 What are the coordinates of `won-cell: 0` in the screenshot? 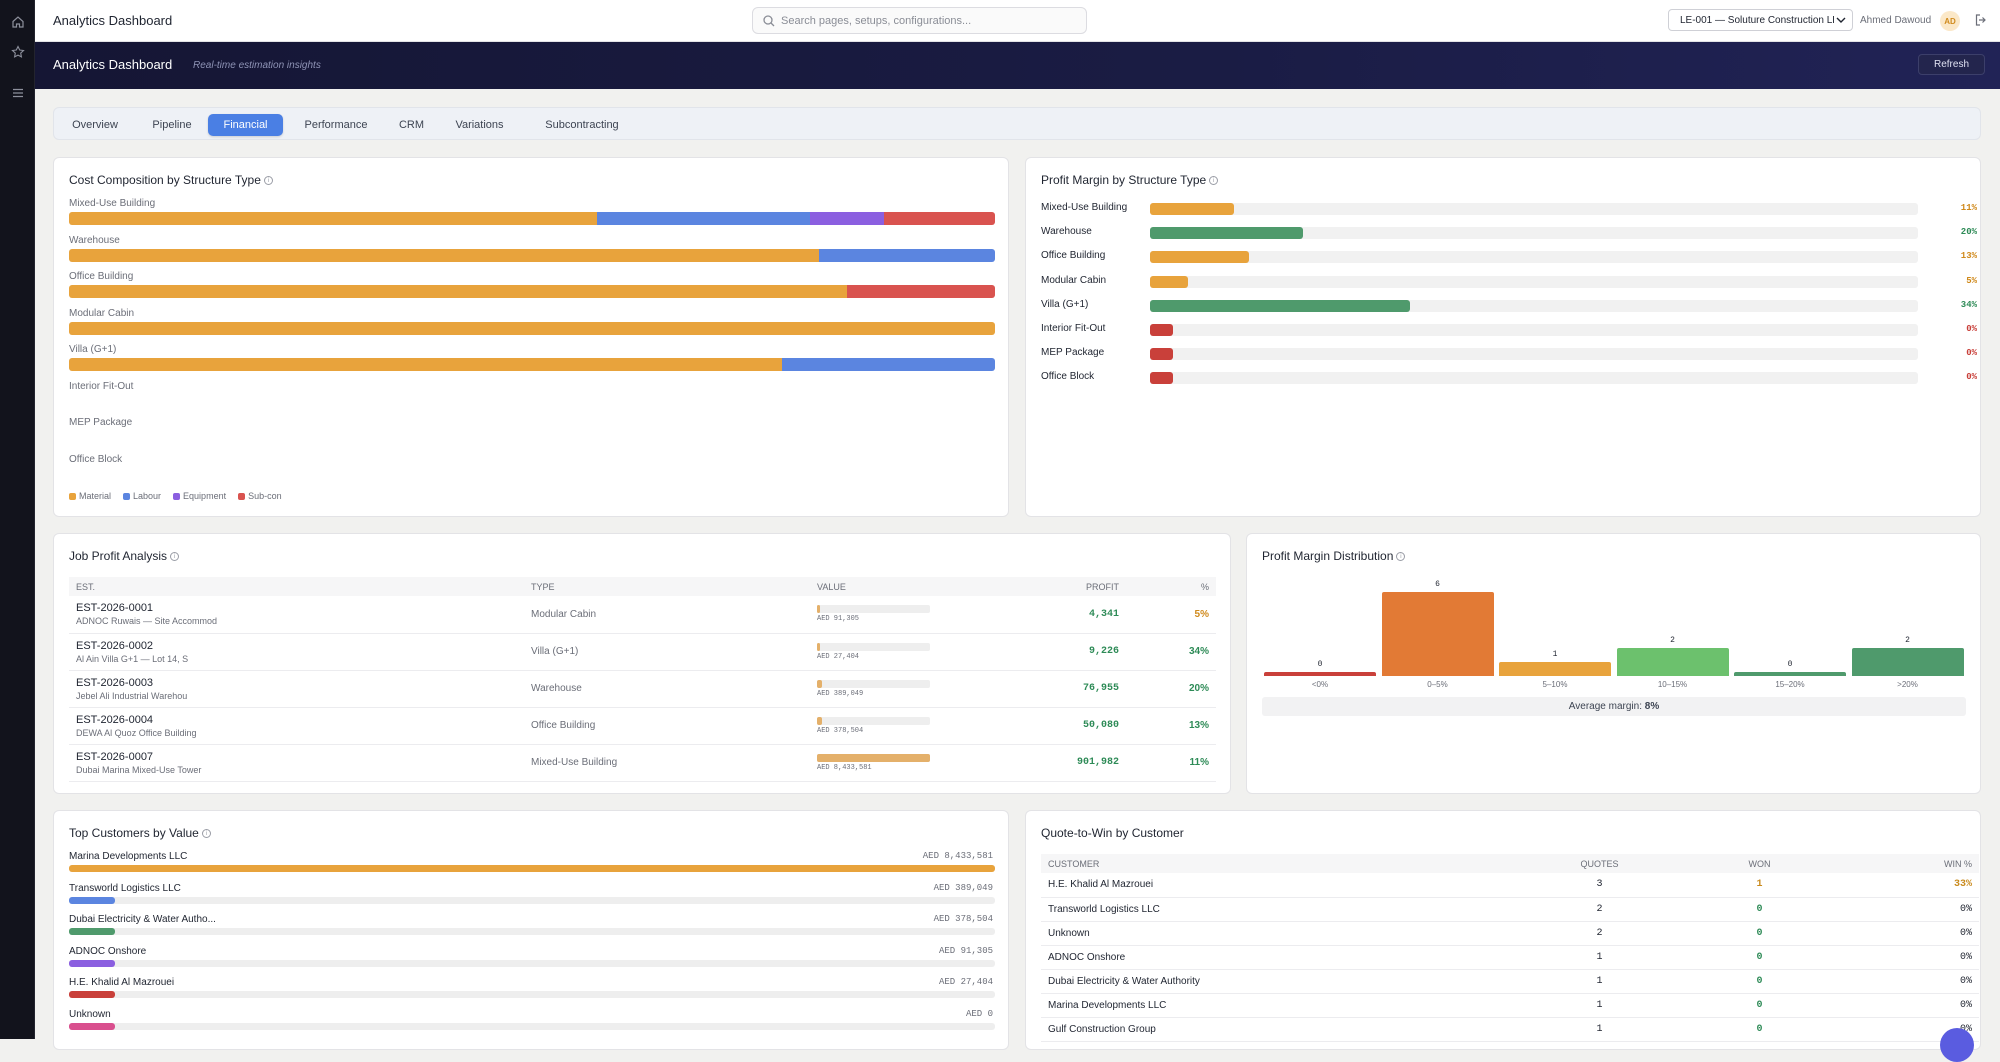 It's located at (1756, 1005).